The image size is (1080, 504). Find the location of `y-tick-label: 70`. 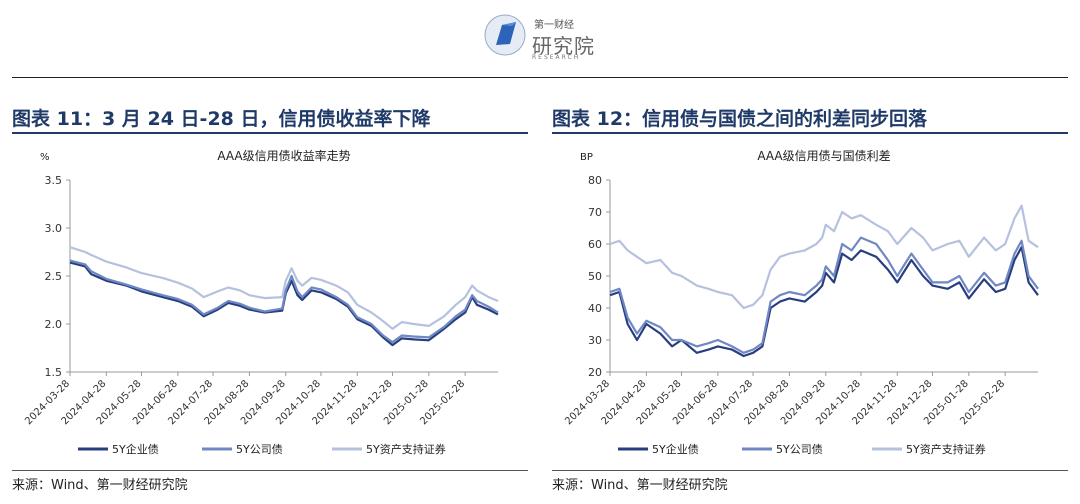

y-tick-label: 70 is located at coordinates (595, 212).